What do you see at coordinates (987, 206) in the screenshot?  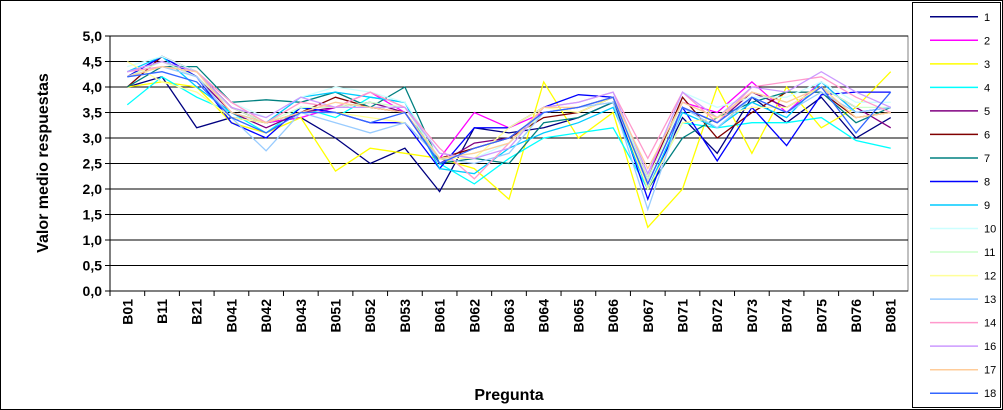 I see `legend-label: 9` at bounding box center [987, 206].